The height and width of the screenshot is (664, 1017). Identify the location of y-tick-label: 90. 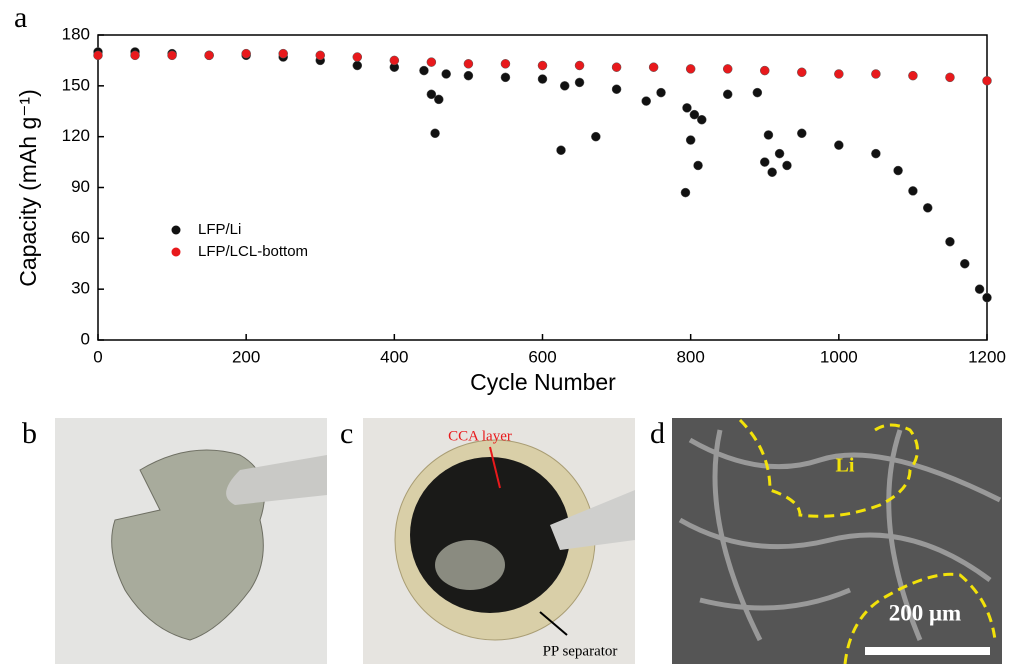
(80, 186).